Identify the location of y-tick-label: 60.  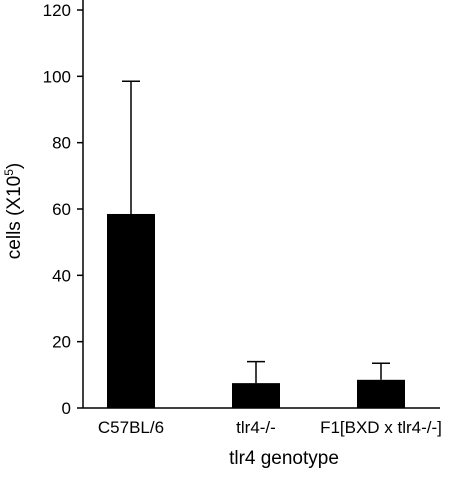
(61, 209).